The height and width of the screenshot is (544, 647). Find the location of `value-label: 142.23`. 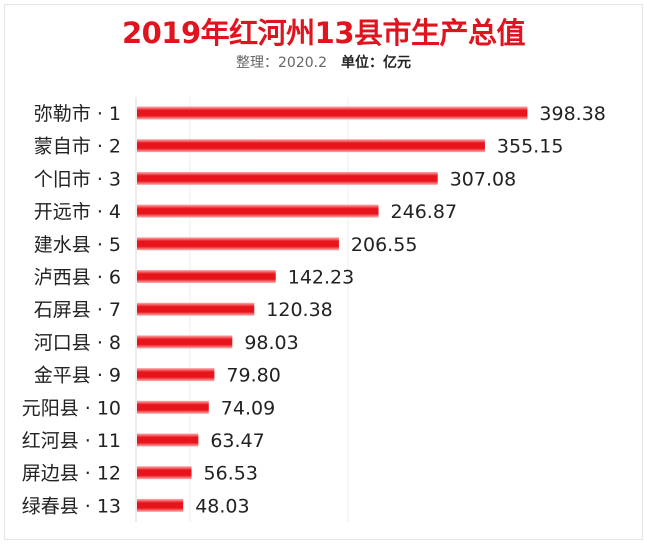

value-label: 142.23 is located at coordinates (321, 278).